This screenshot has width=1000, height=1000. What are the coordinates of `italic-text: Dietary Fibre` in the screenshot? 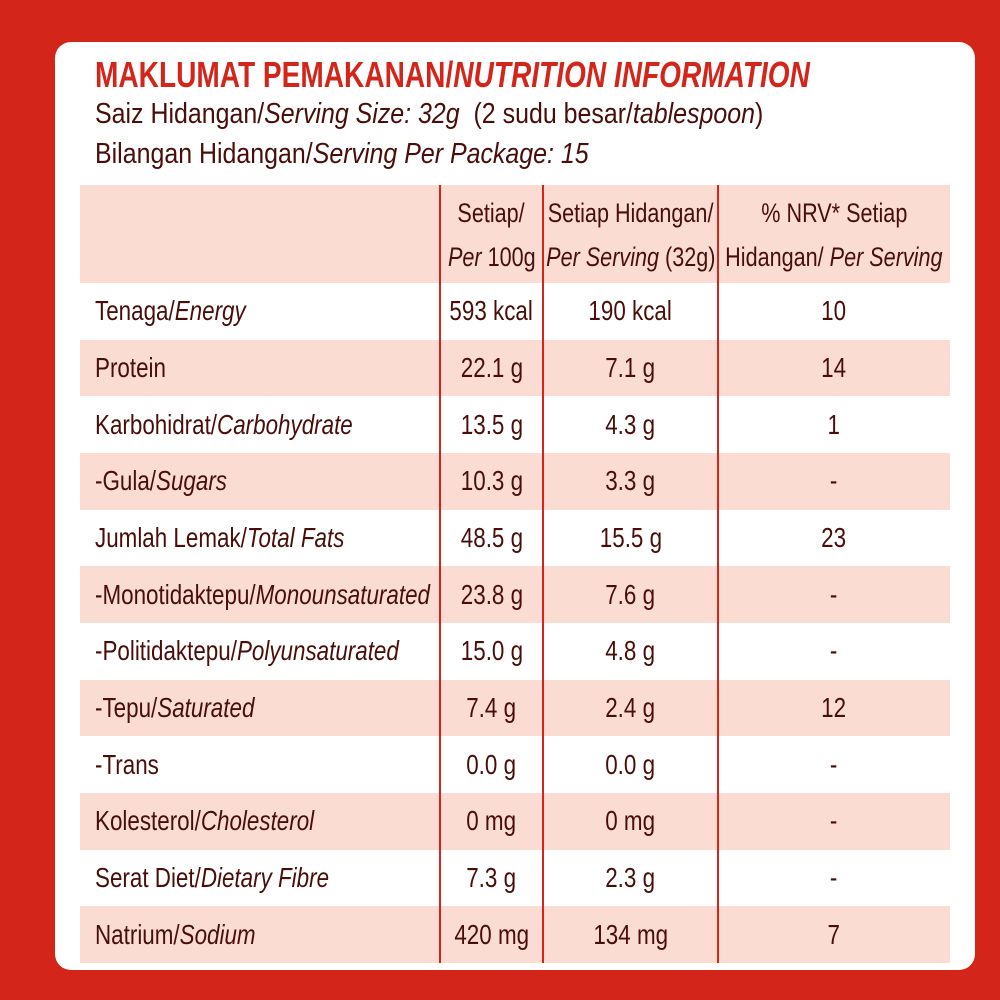 It's located at (265, 878).